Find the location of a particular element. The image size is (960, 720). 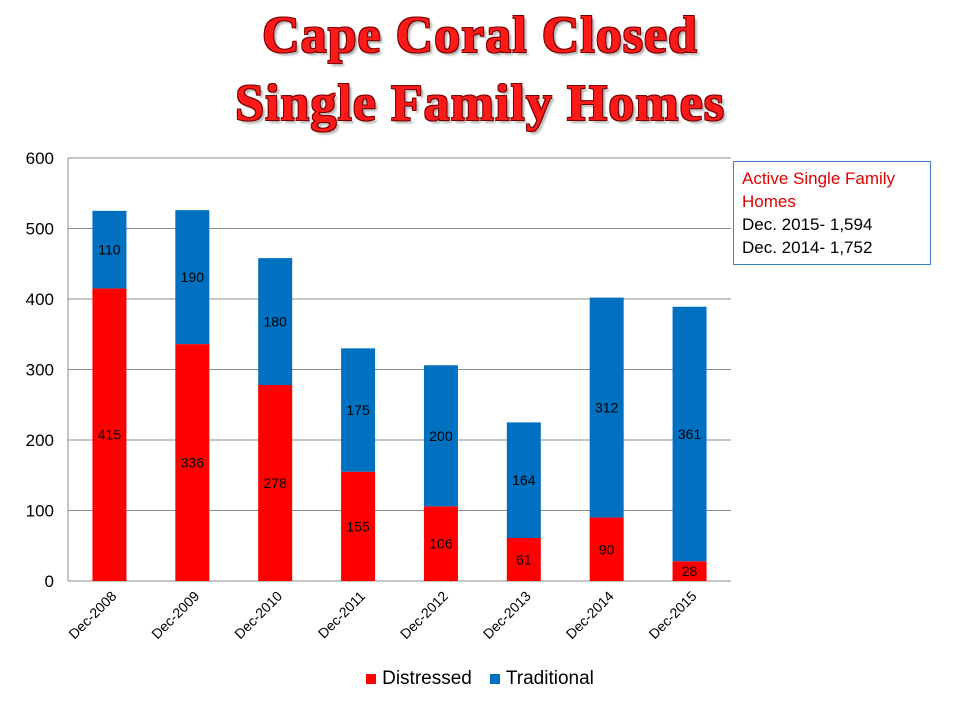

bar-distressed-dec-2012 is located at coordinates (440, 543).